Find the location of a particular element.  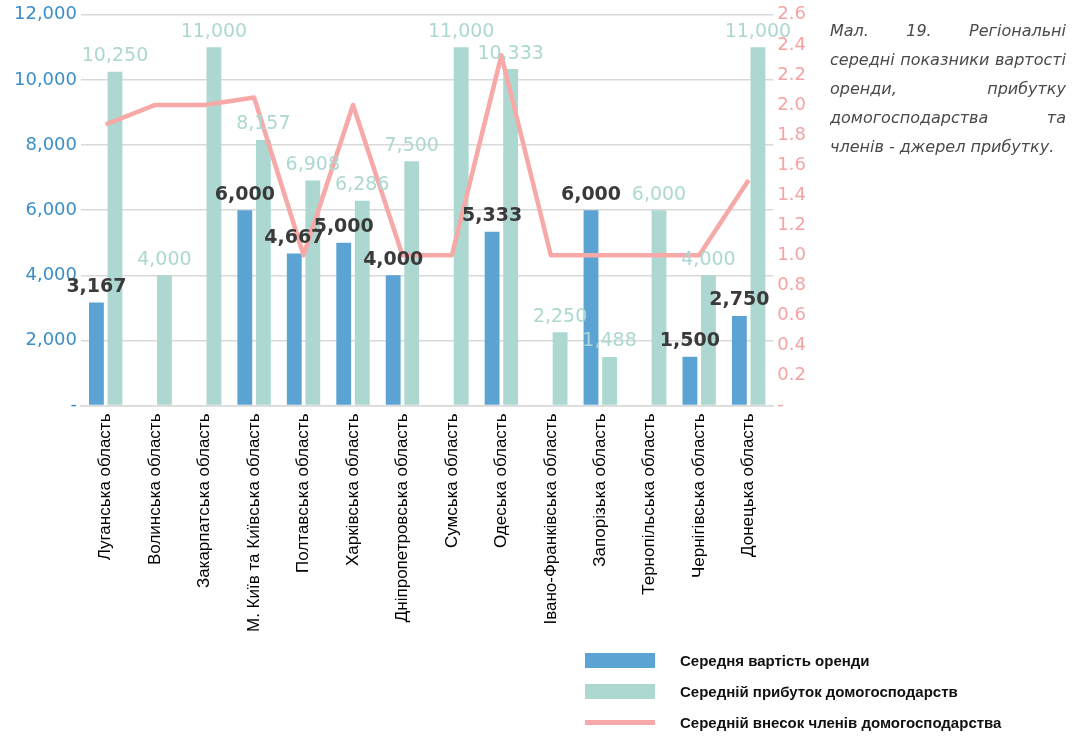

y-tick-label: 6,000 is located at coordinates (51, 208).